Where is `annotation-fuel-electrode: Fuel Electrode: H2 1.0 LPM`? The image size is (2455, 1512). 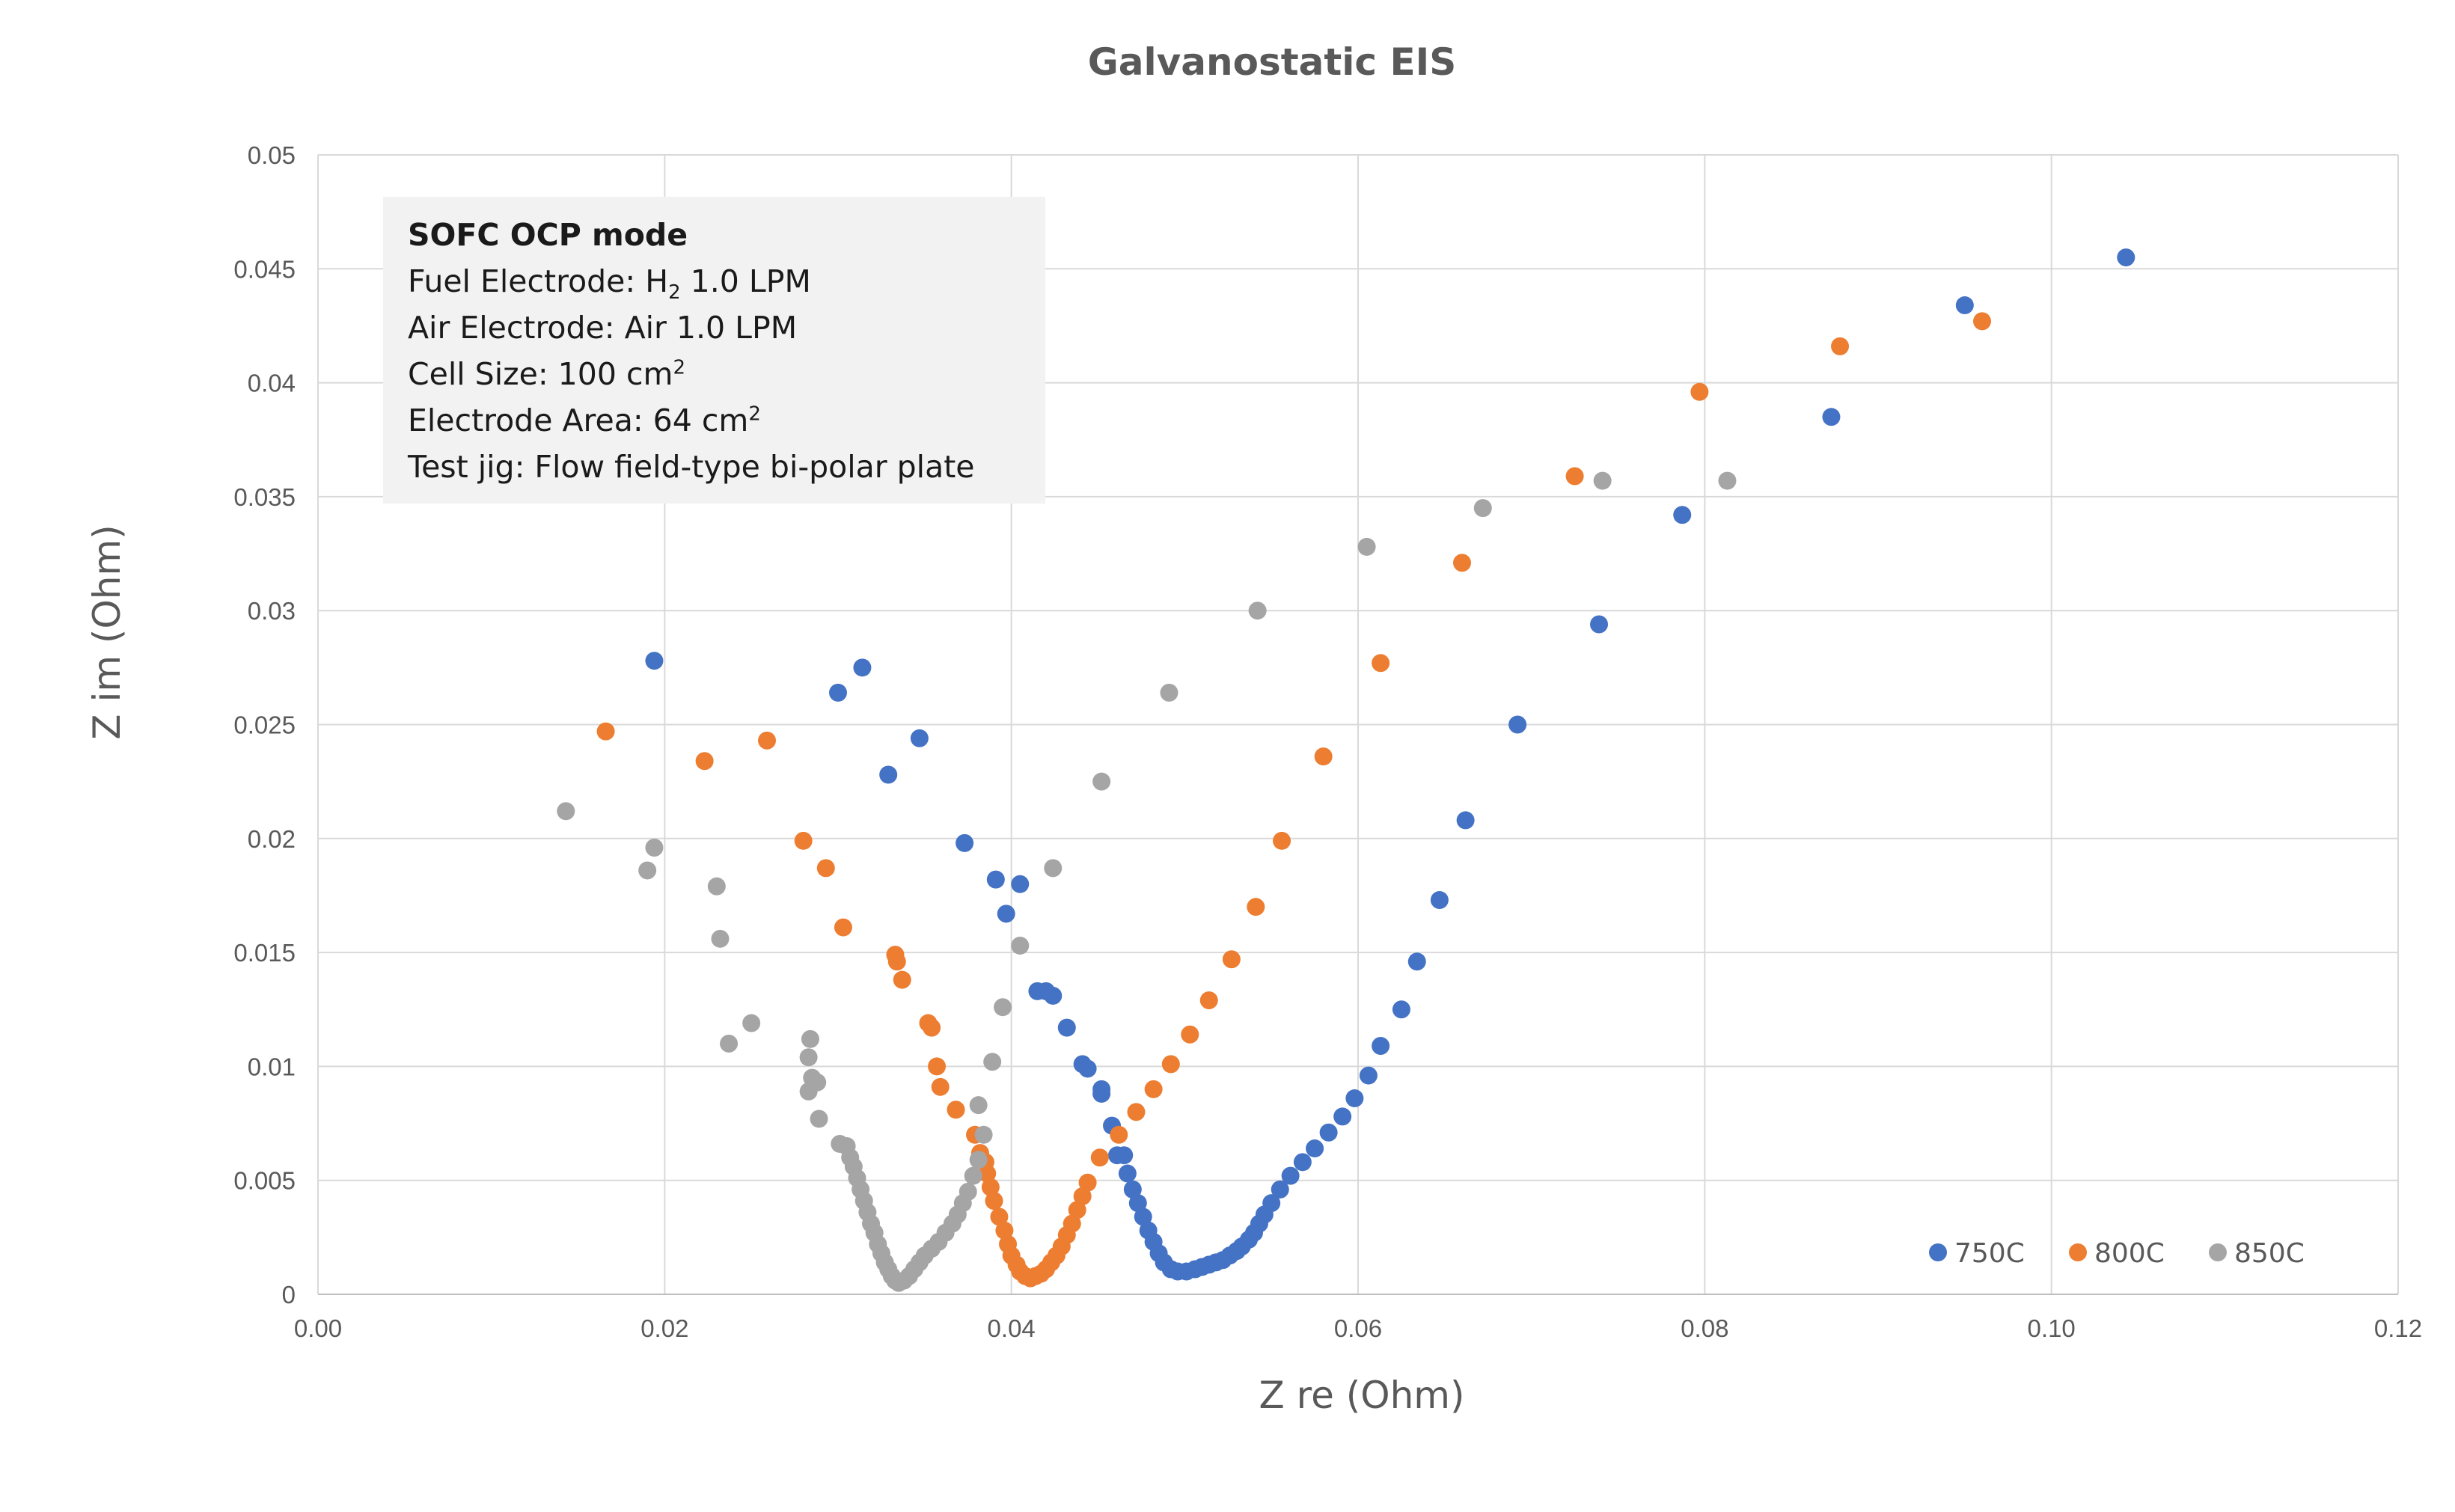 annotation-fuel-electrode: Fuel Electrode: H2 1.0 LPM is located at coordinates (726, 281).